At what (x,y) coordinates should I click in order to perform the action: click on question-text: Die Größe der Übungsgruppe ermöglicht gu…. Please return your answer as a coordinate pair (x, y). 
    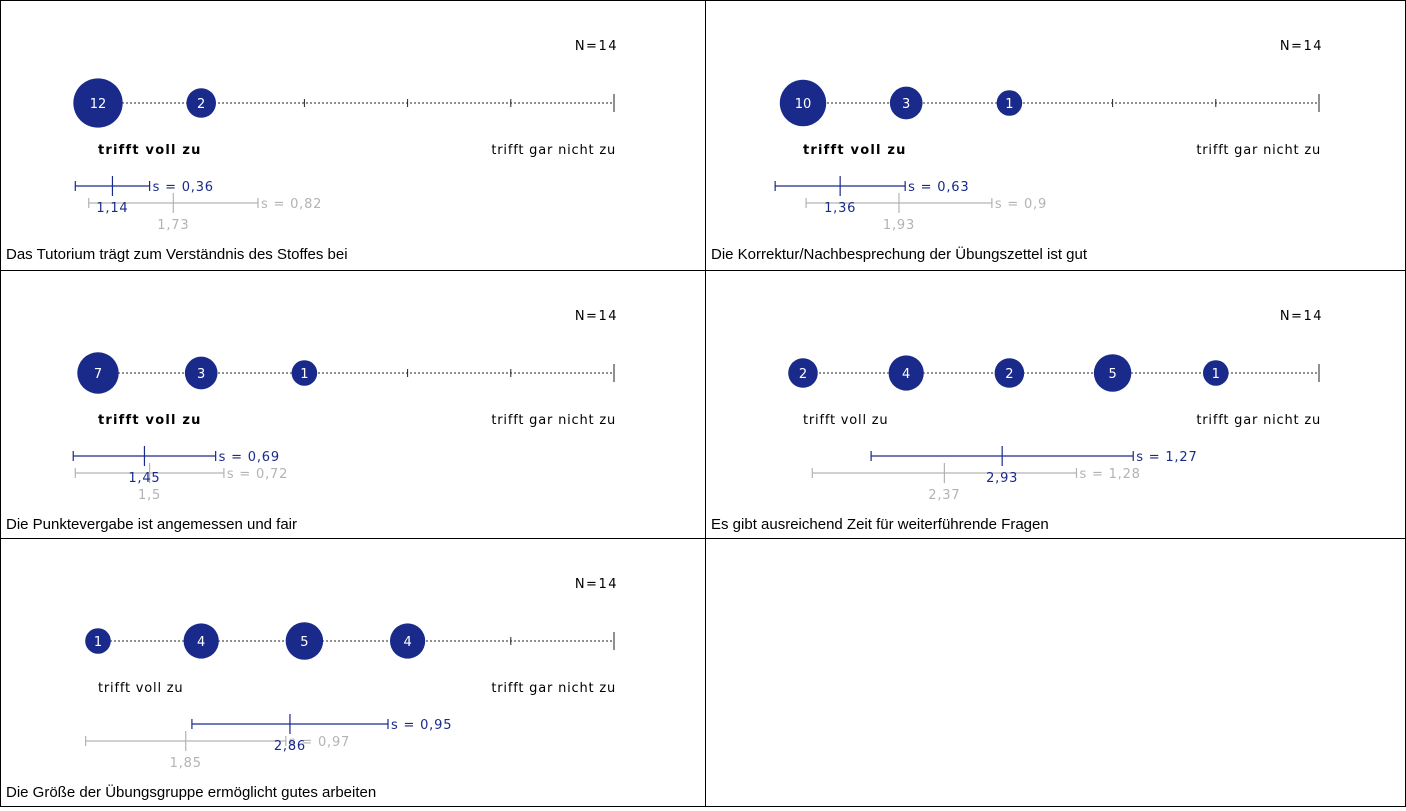
    Looking at the image, I should click on (191, 792).